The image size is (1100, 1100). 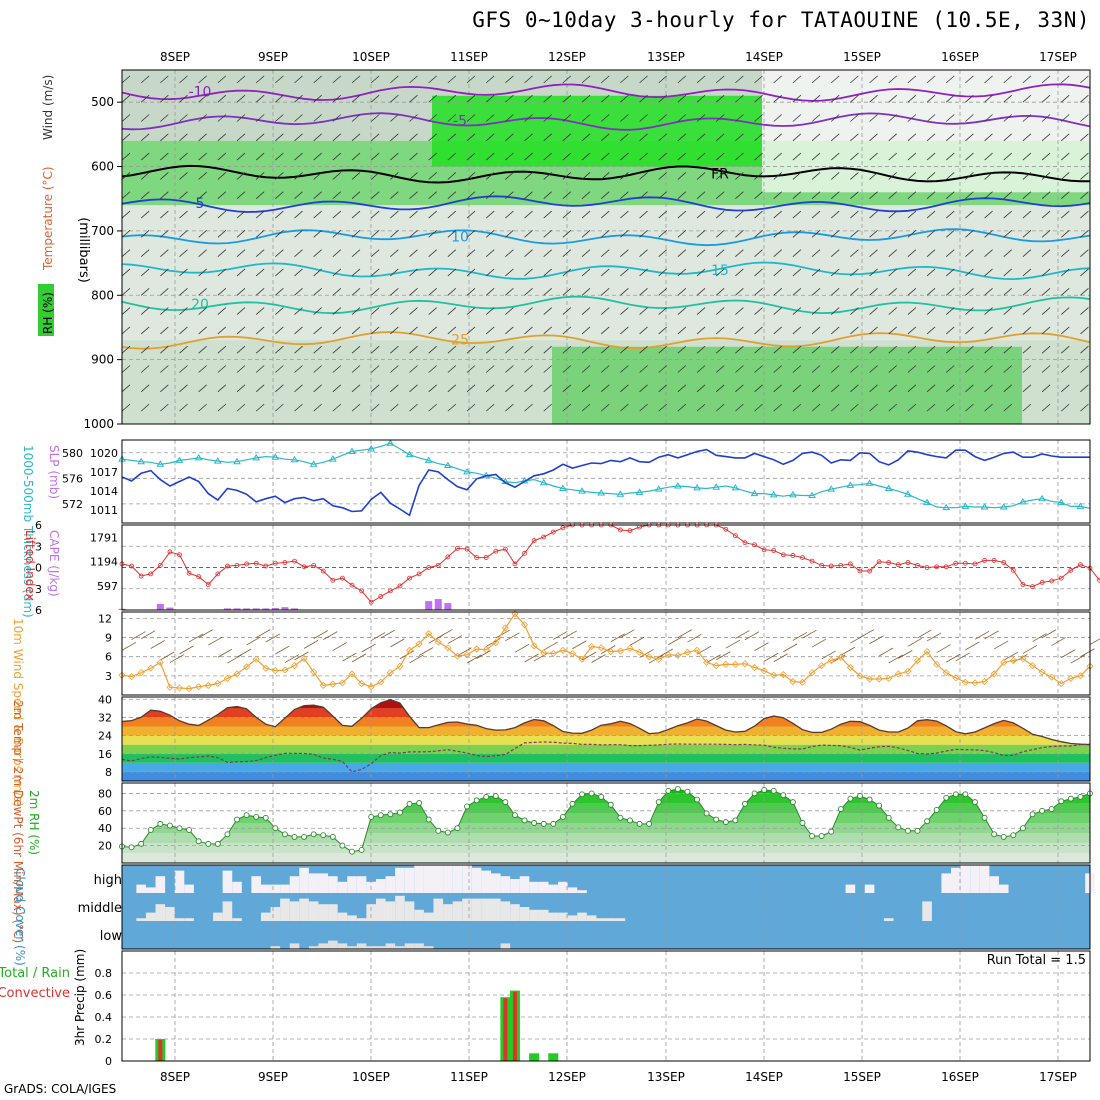 I want to click on date-label-bottom: 14SEP, so click(x=764, y=1077).